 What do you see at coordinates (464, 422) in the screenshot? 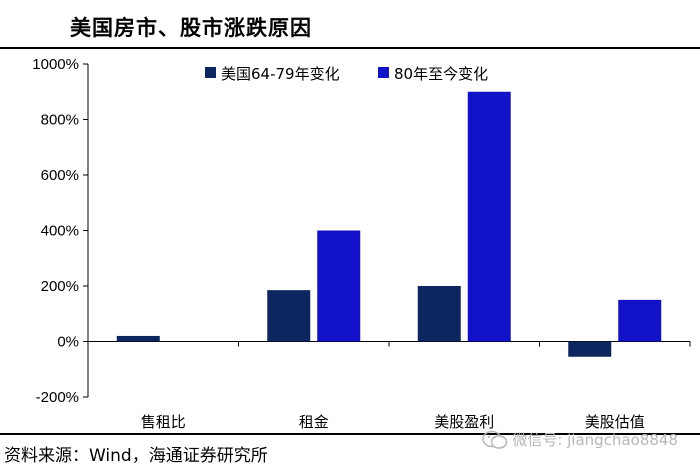
I see `category-label: 美股盈利` at bounding box center [464, 422].